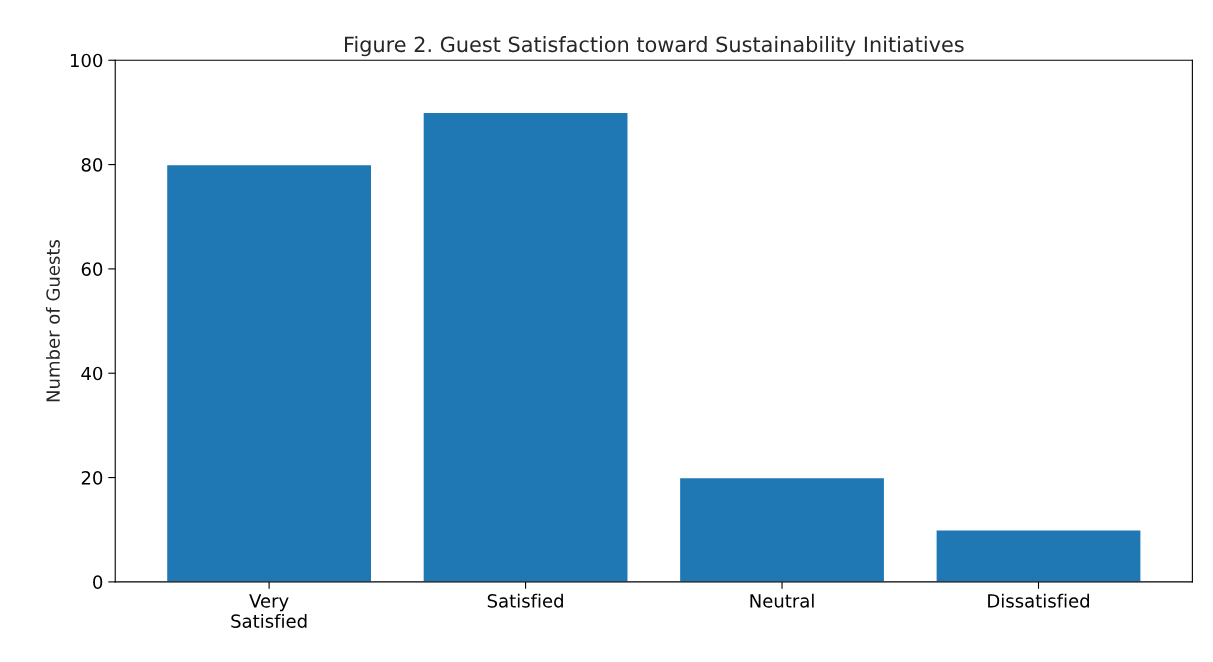 This screenshot has height=662, width=1213. Describe the element at coordinates (525, 600) in the screenshot. I see `x-tick-label: Satisfied` at that location.